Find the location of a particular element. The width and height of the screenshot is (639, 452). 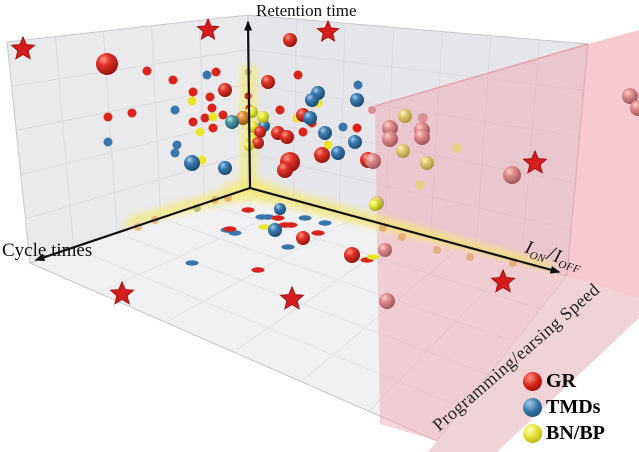

legend-item-tmds: TMDs is located at coordinates (564, 407).